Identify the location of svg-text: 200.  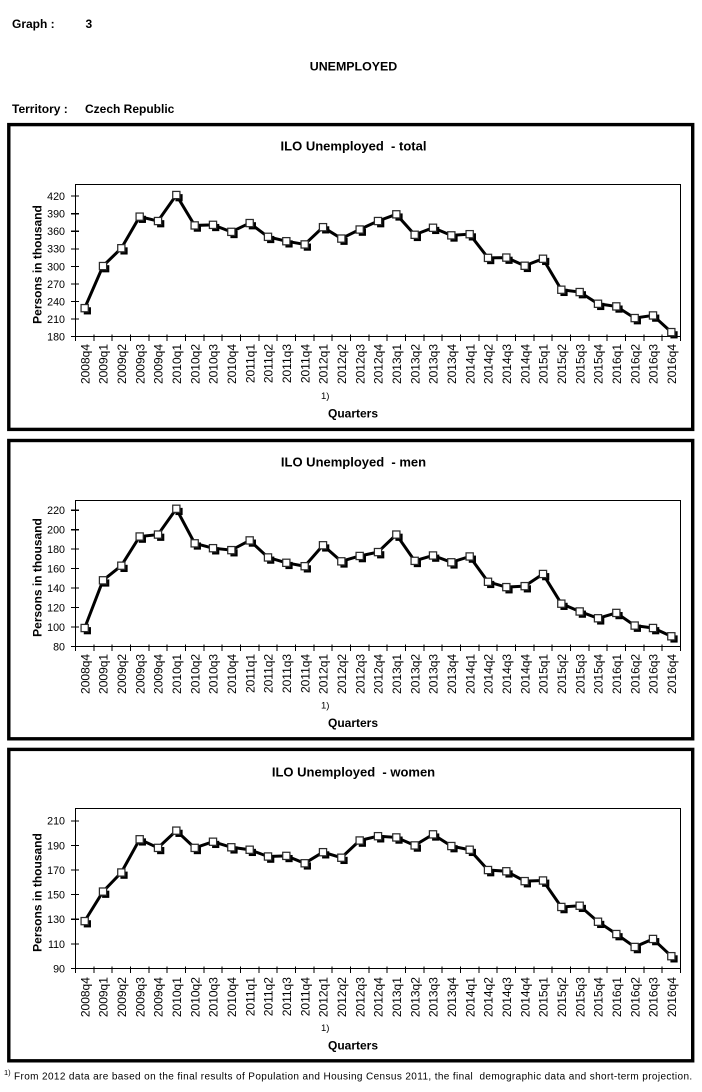
(56, 531).